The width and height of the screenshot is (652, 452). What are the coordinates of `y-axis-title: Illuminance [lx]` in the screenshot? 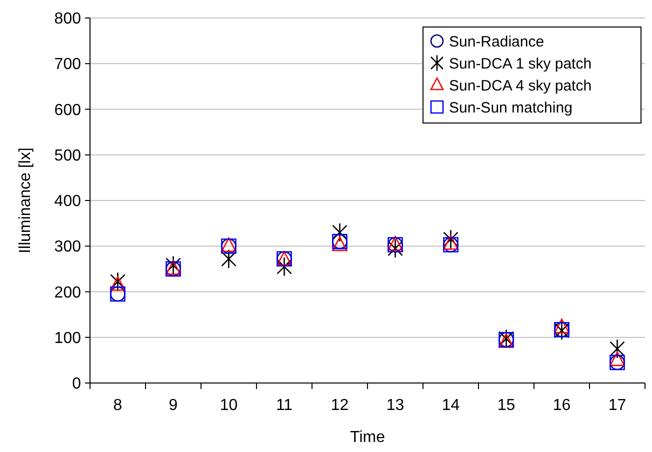 It's located at (25, 201).